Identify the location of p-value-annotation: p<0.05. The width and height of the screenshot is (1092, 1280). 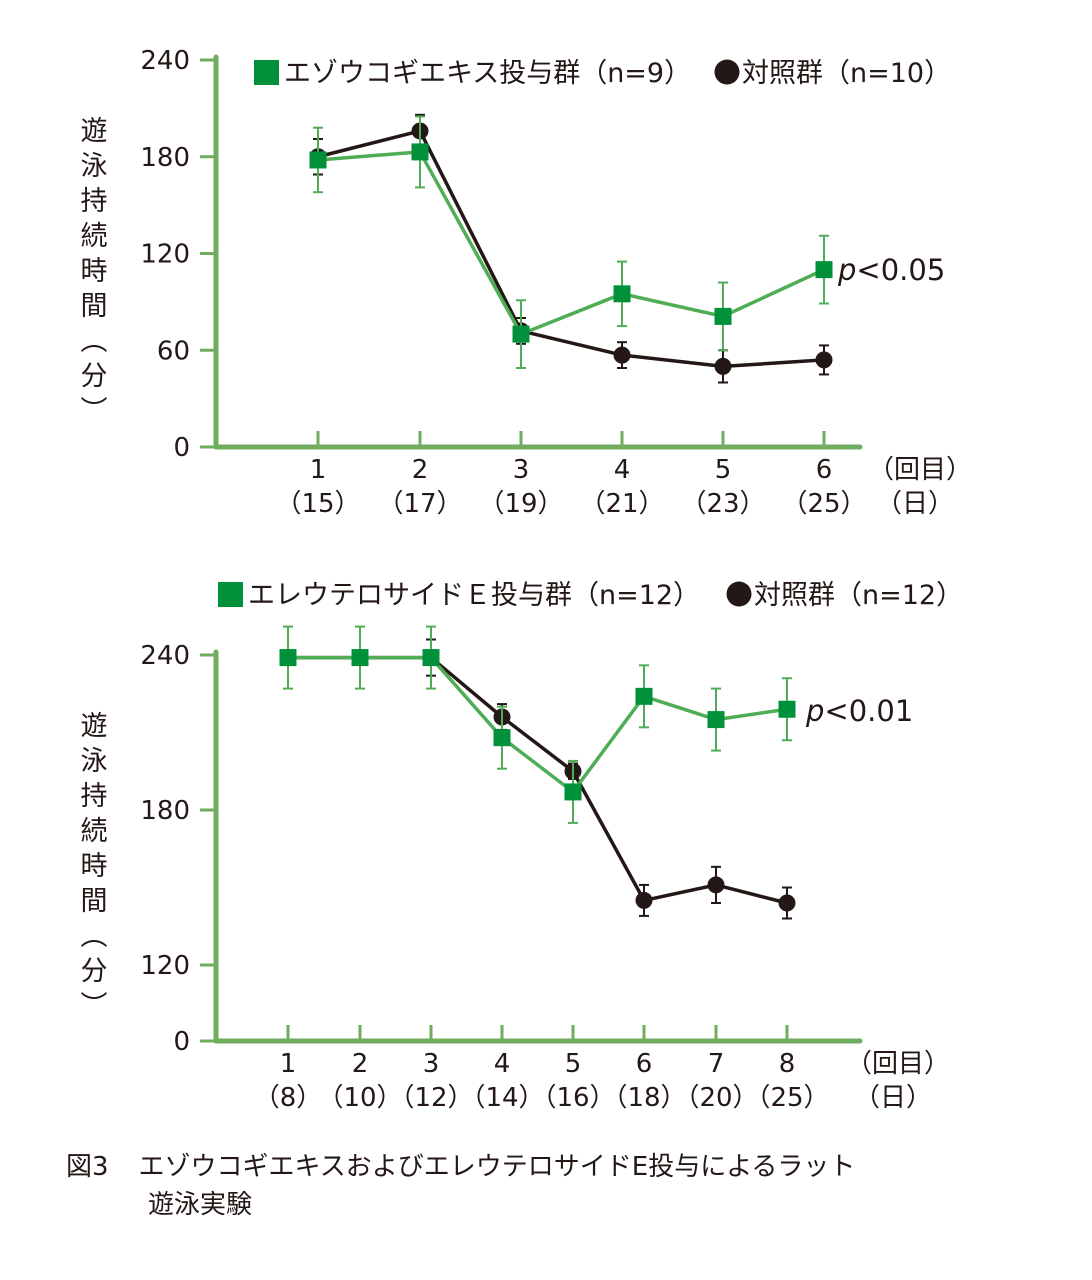
(891, 270).